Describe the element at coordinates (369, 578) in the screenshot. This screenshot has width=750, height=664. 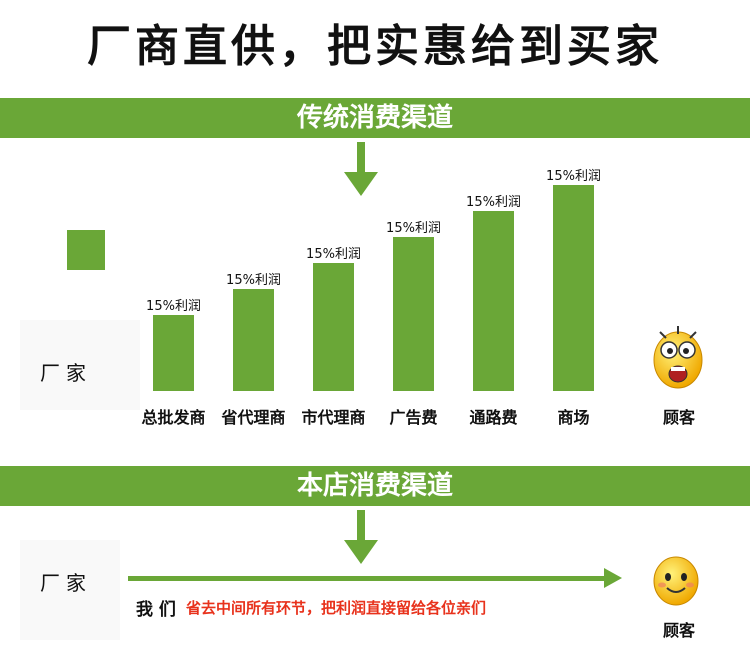
I see `direct-arrow-line` at that location.